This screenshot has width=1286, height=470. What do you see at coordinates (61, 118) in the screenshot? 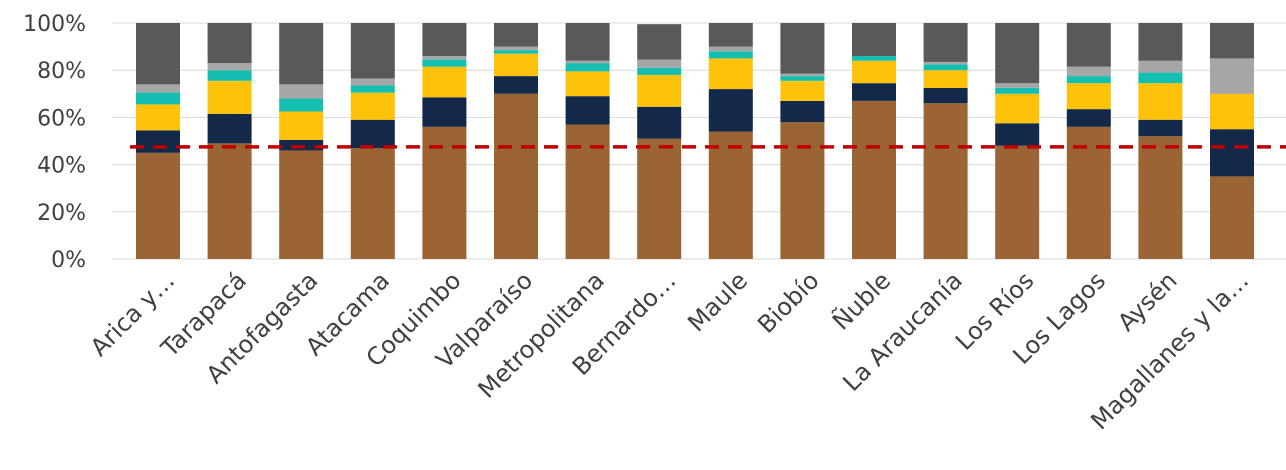
I see `y-tick-label: 60%` at bounding box center [61, 118].